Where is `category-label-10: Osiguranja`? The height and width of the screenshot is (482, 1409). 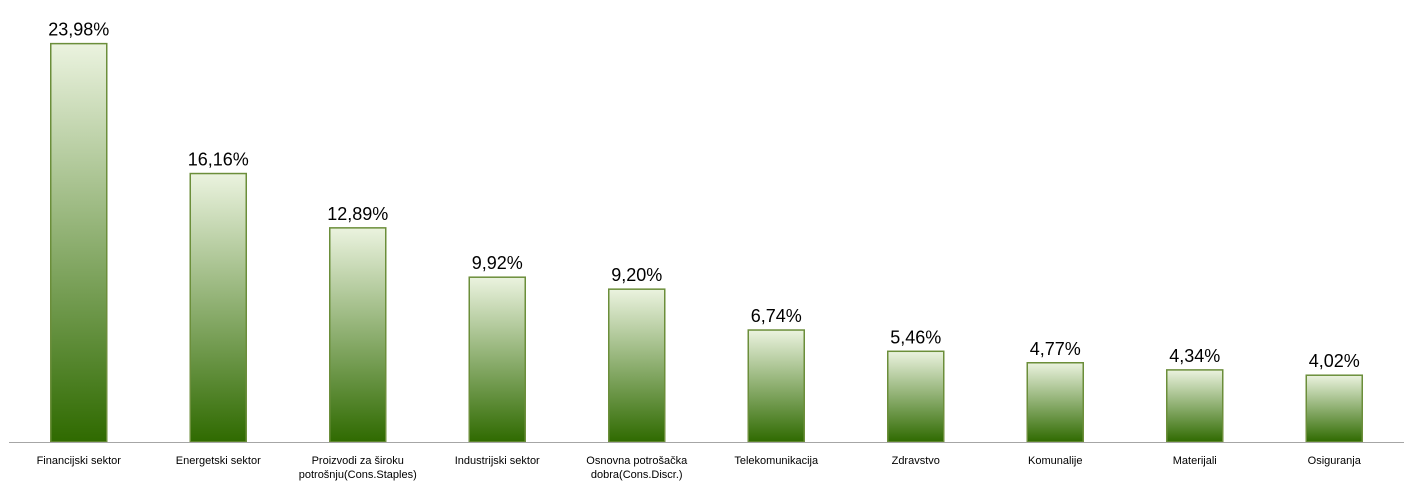
category-label-10: Osiguranja is located at coordinates (1335, 461).